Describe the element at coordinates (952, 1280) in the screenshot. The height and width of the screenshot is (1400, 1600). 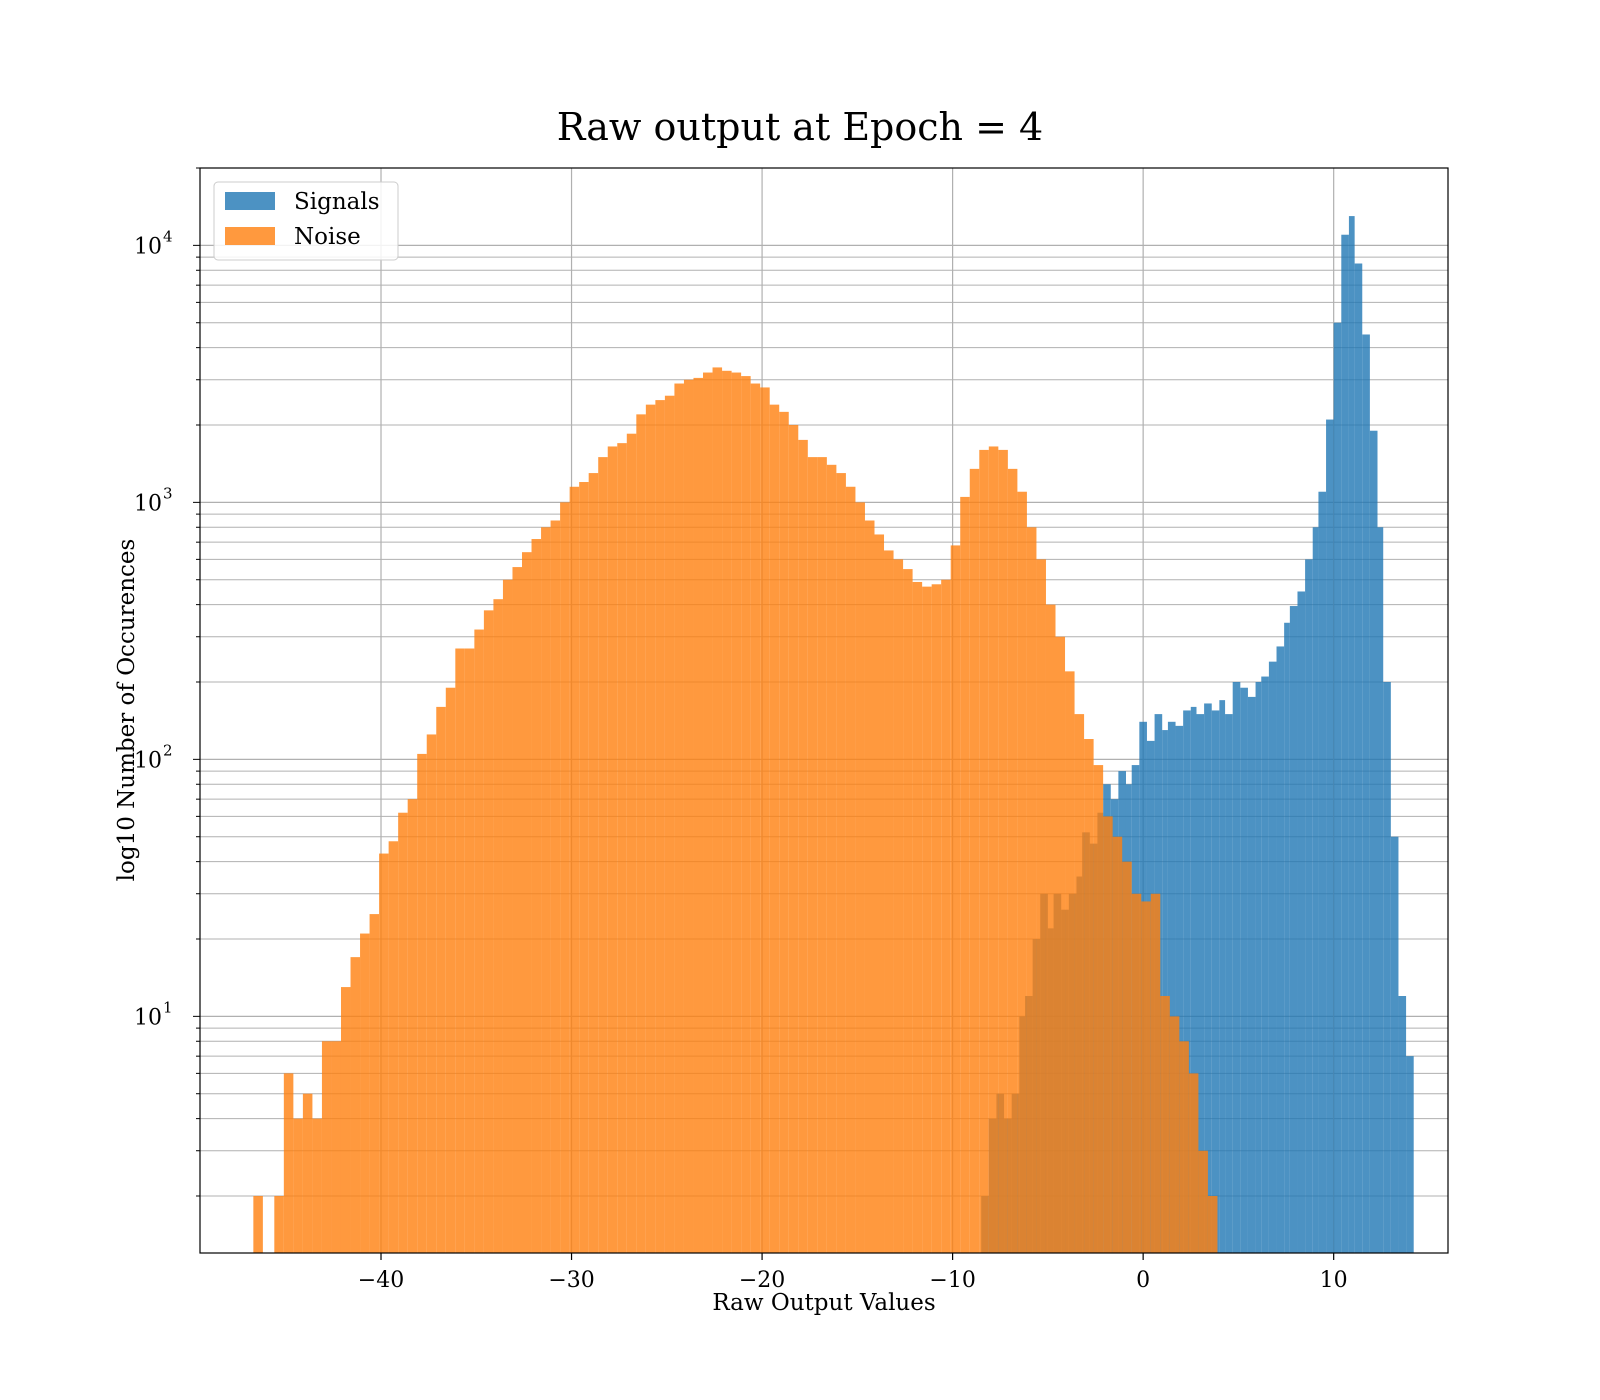
I see `x-tick-label: −10` at that location.